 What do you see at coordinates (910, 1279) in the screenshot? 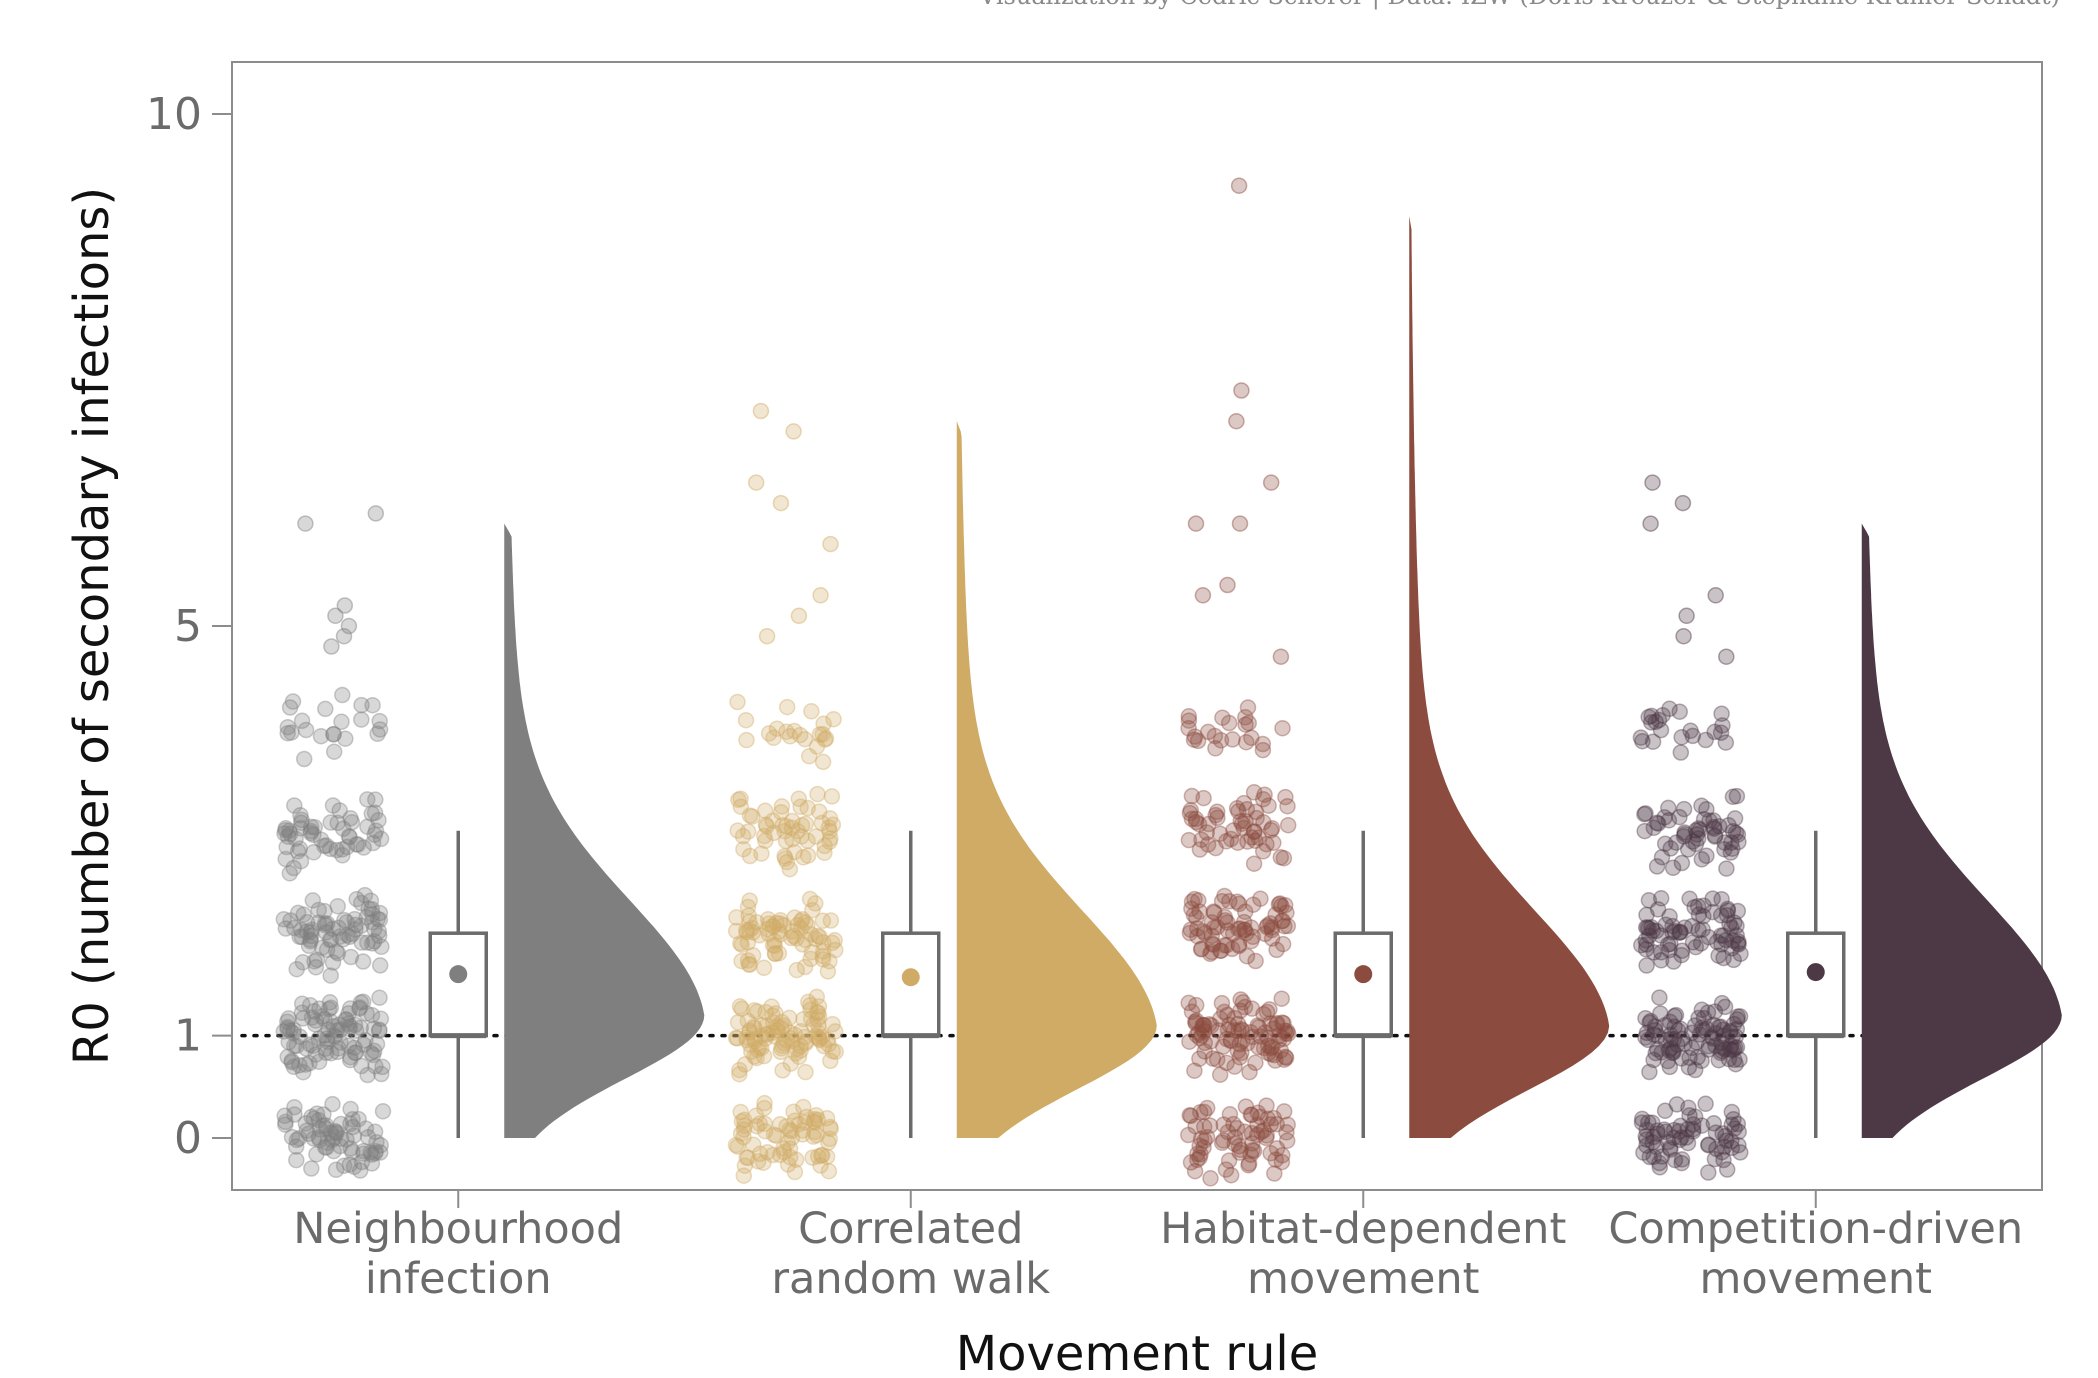
I see `x-tick-label-line2: random walk` at bounding box center [910, 1279].